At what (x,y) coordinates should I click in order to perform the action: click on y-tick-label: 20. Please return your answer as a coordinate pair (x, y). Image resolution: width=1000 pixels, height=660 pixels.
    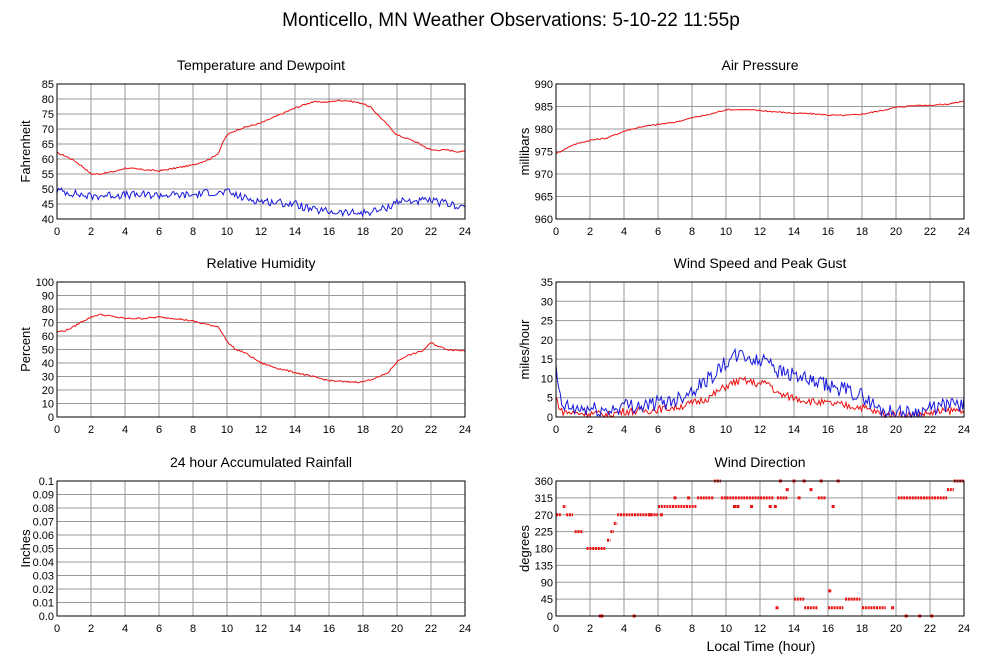
    Looking at the image, I should click on (48, 391).